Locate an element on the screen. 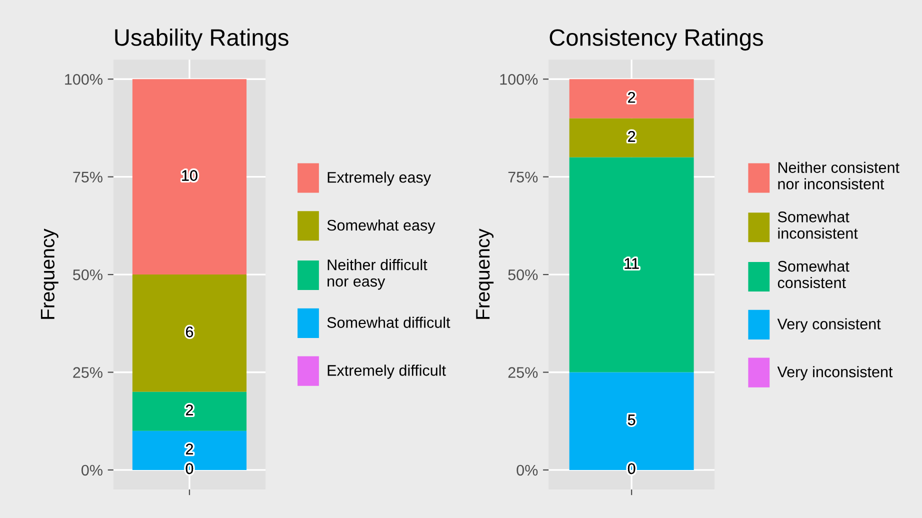  legend-label: Neither consistent nor inconsistent is located at coordinates (839, 176).